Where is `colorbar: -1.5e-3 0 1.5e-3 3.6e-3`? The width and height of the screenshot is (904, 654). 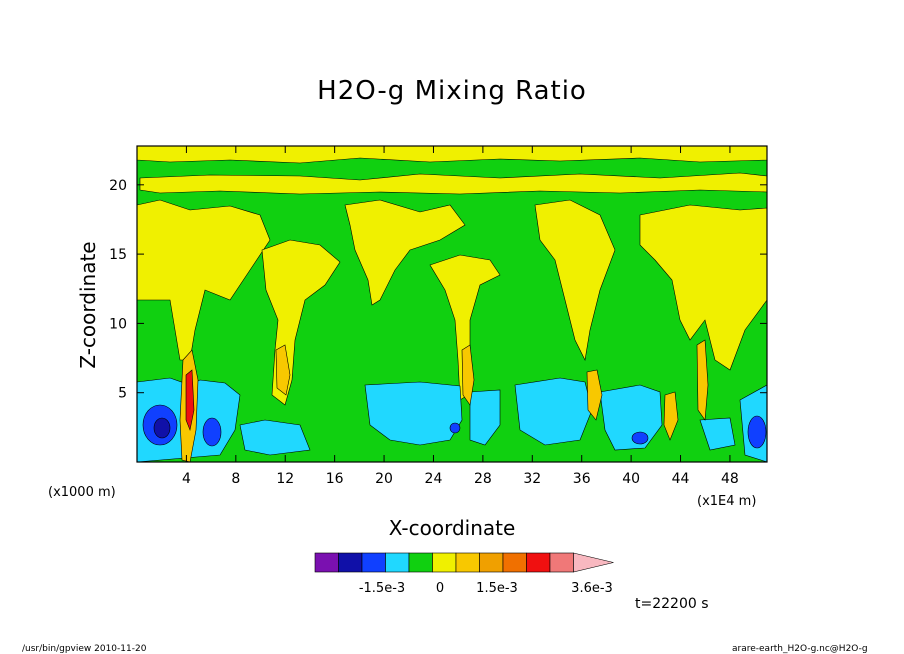 colorbar: -1.5e-3 0 1.5e-3 3.6e-3 is located at coordinates (464, 574).